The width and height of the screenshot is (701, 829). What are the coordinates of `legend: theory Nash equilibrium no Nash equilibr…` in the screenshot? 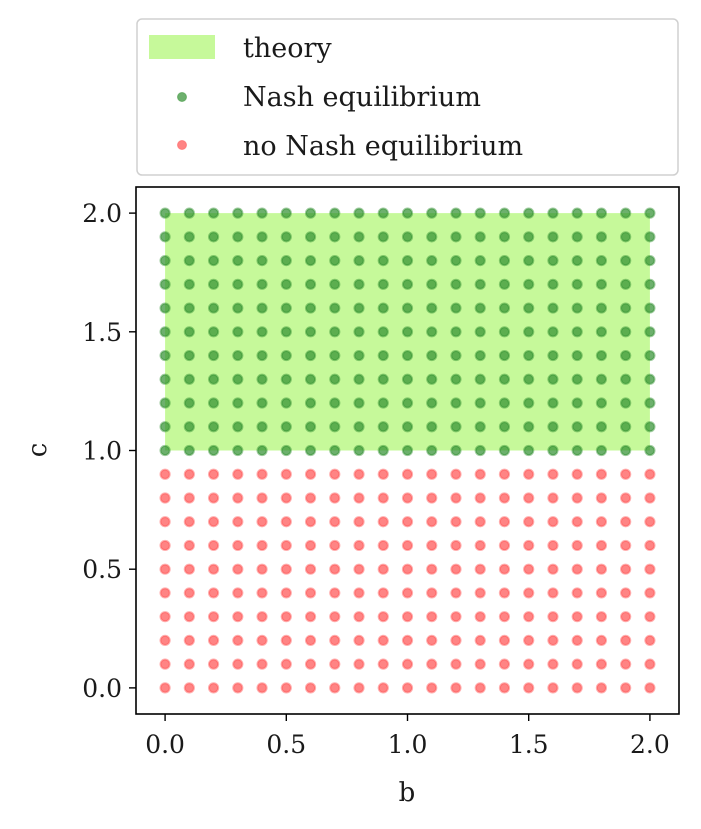 It's located at (407, 97).